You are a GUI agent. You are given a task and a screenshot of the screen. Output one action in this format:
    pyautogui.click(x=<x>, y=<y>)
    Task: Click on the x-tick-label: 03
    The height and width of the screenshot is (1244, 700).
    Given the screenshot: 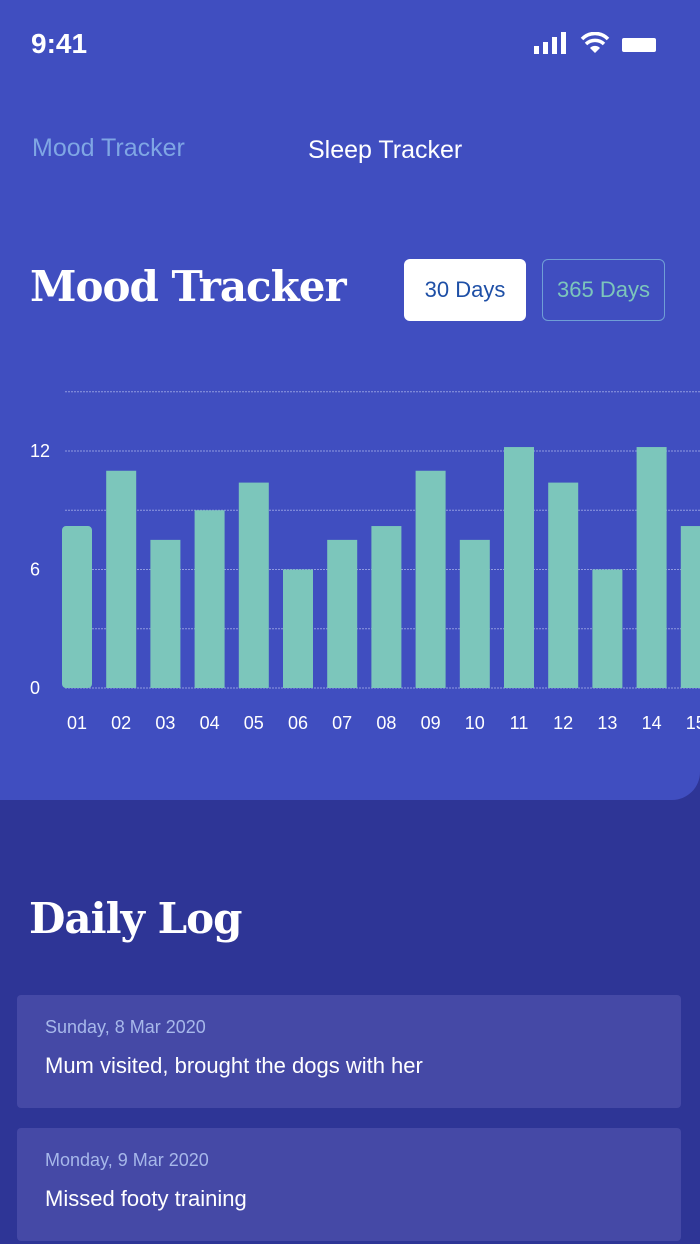 What is the action you would take?
    pyautogui.click(x=165, y=723)
    